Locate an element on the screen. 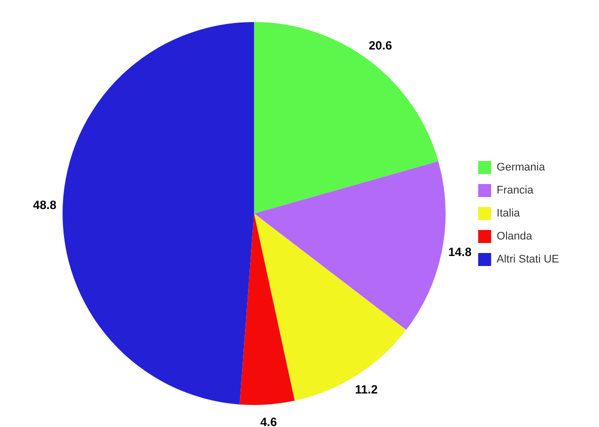 The height and width of the screenshot is (427, 599). legend-label: Olanda is located at coordinates (515, 236).